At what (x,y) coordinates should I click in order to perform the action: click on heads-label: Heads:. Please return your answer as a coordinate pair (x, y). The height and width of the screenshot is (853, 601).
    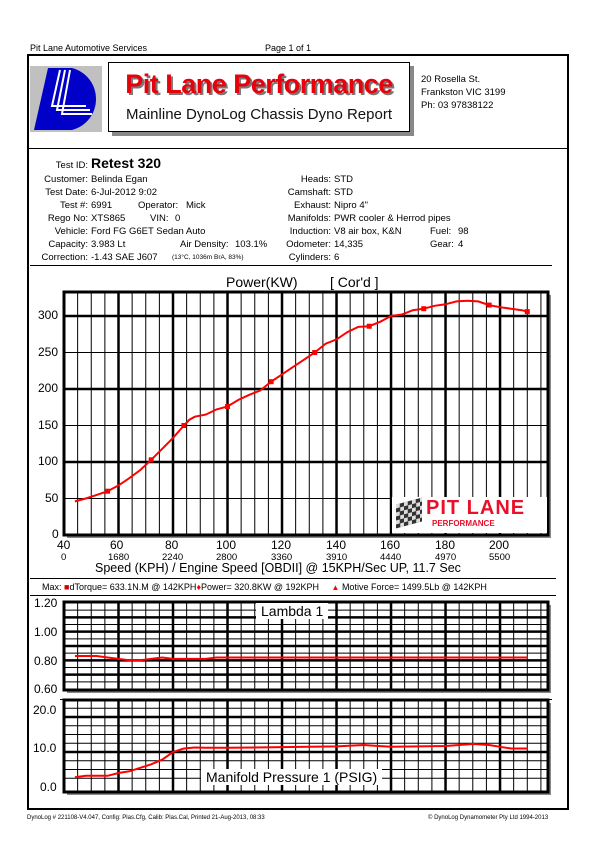
    Looking at the image, I should click on (315, 179).